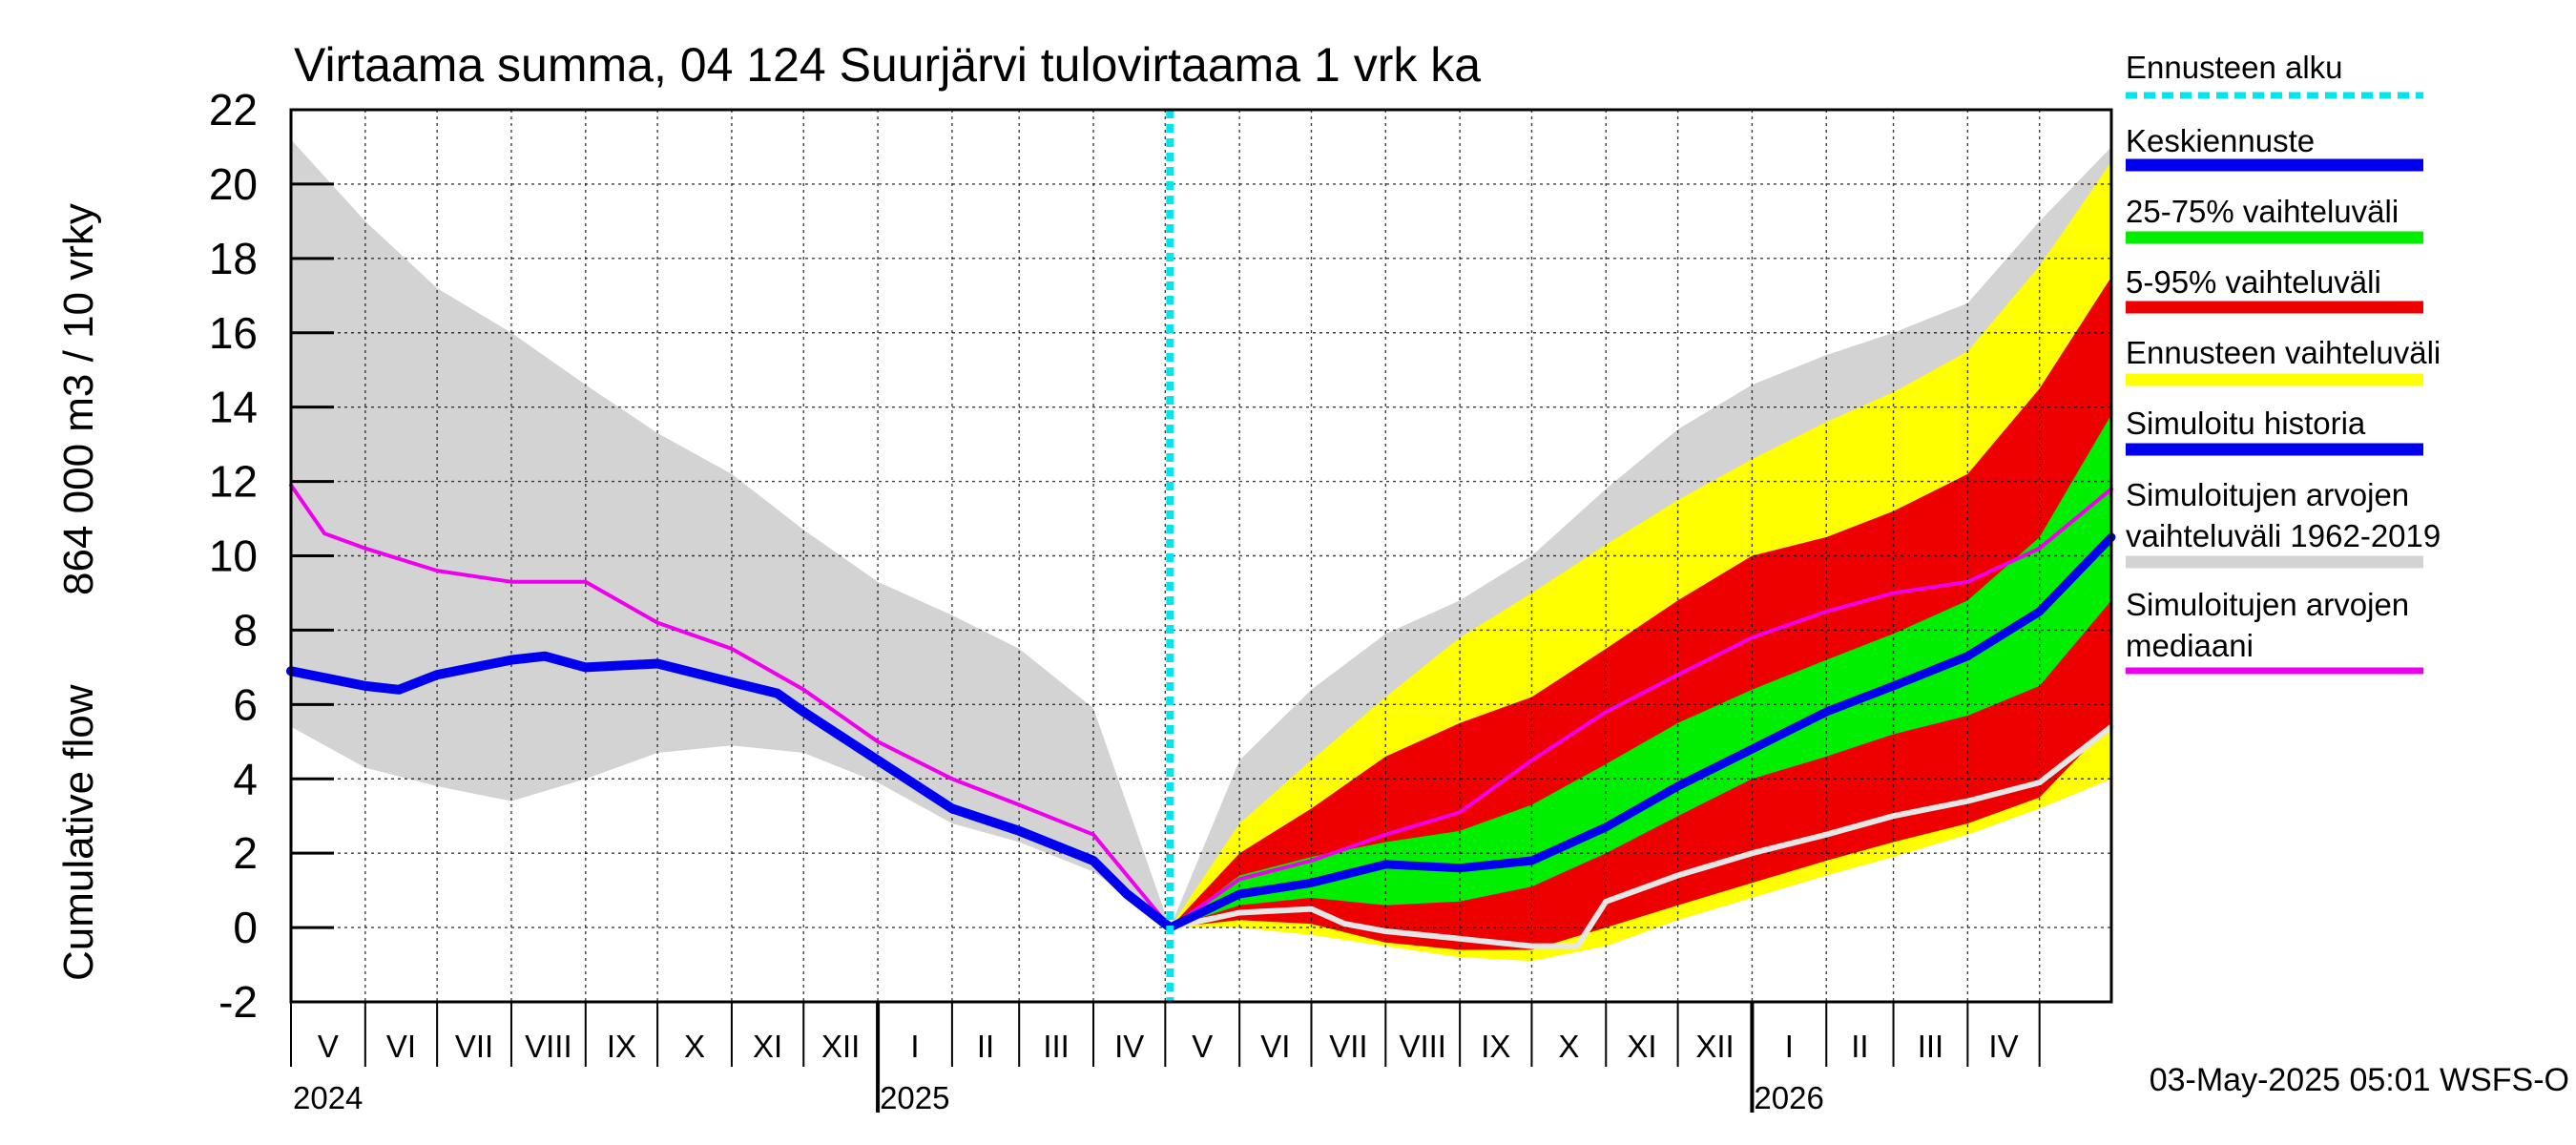 This screenshot has height=1145, width=2576. Describe the element at coordinates (78, 399) in the screenshot. I see `y-axis-label-units: 864 000 m3 / 10 vrky` at that location.